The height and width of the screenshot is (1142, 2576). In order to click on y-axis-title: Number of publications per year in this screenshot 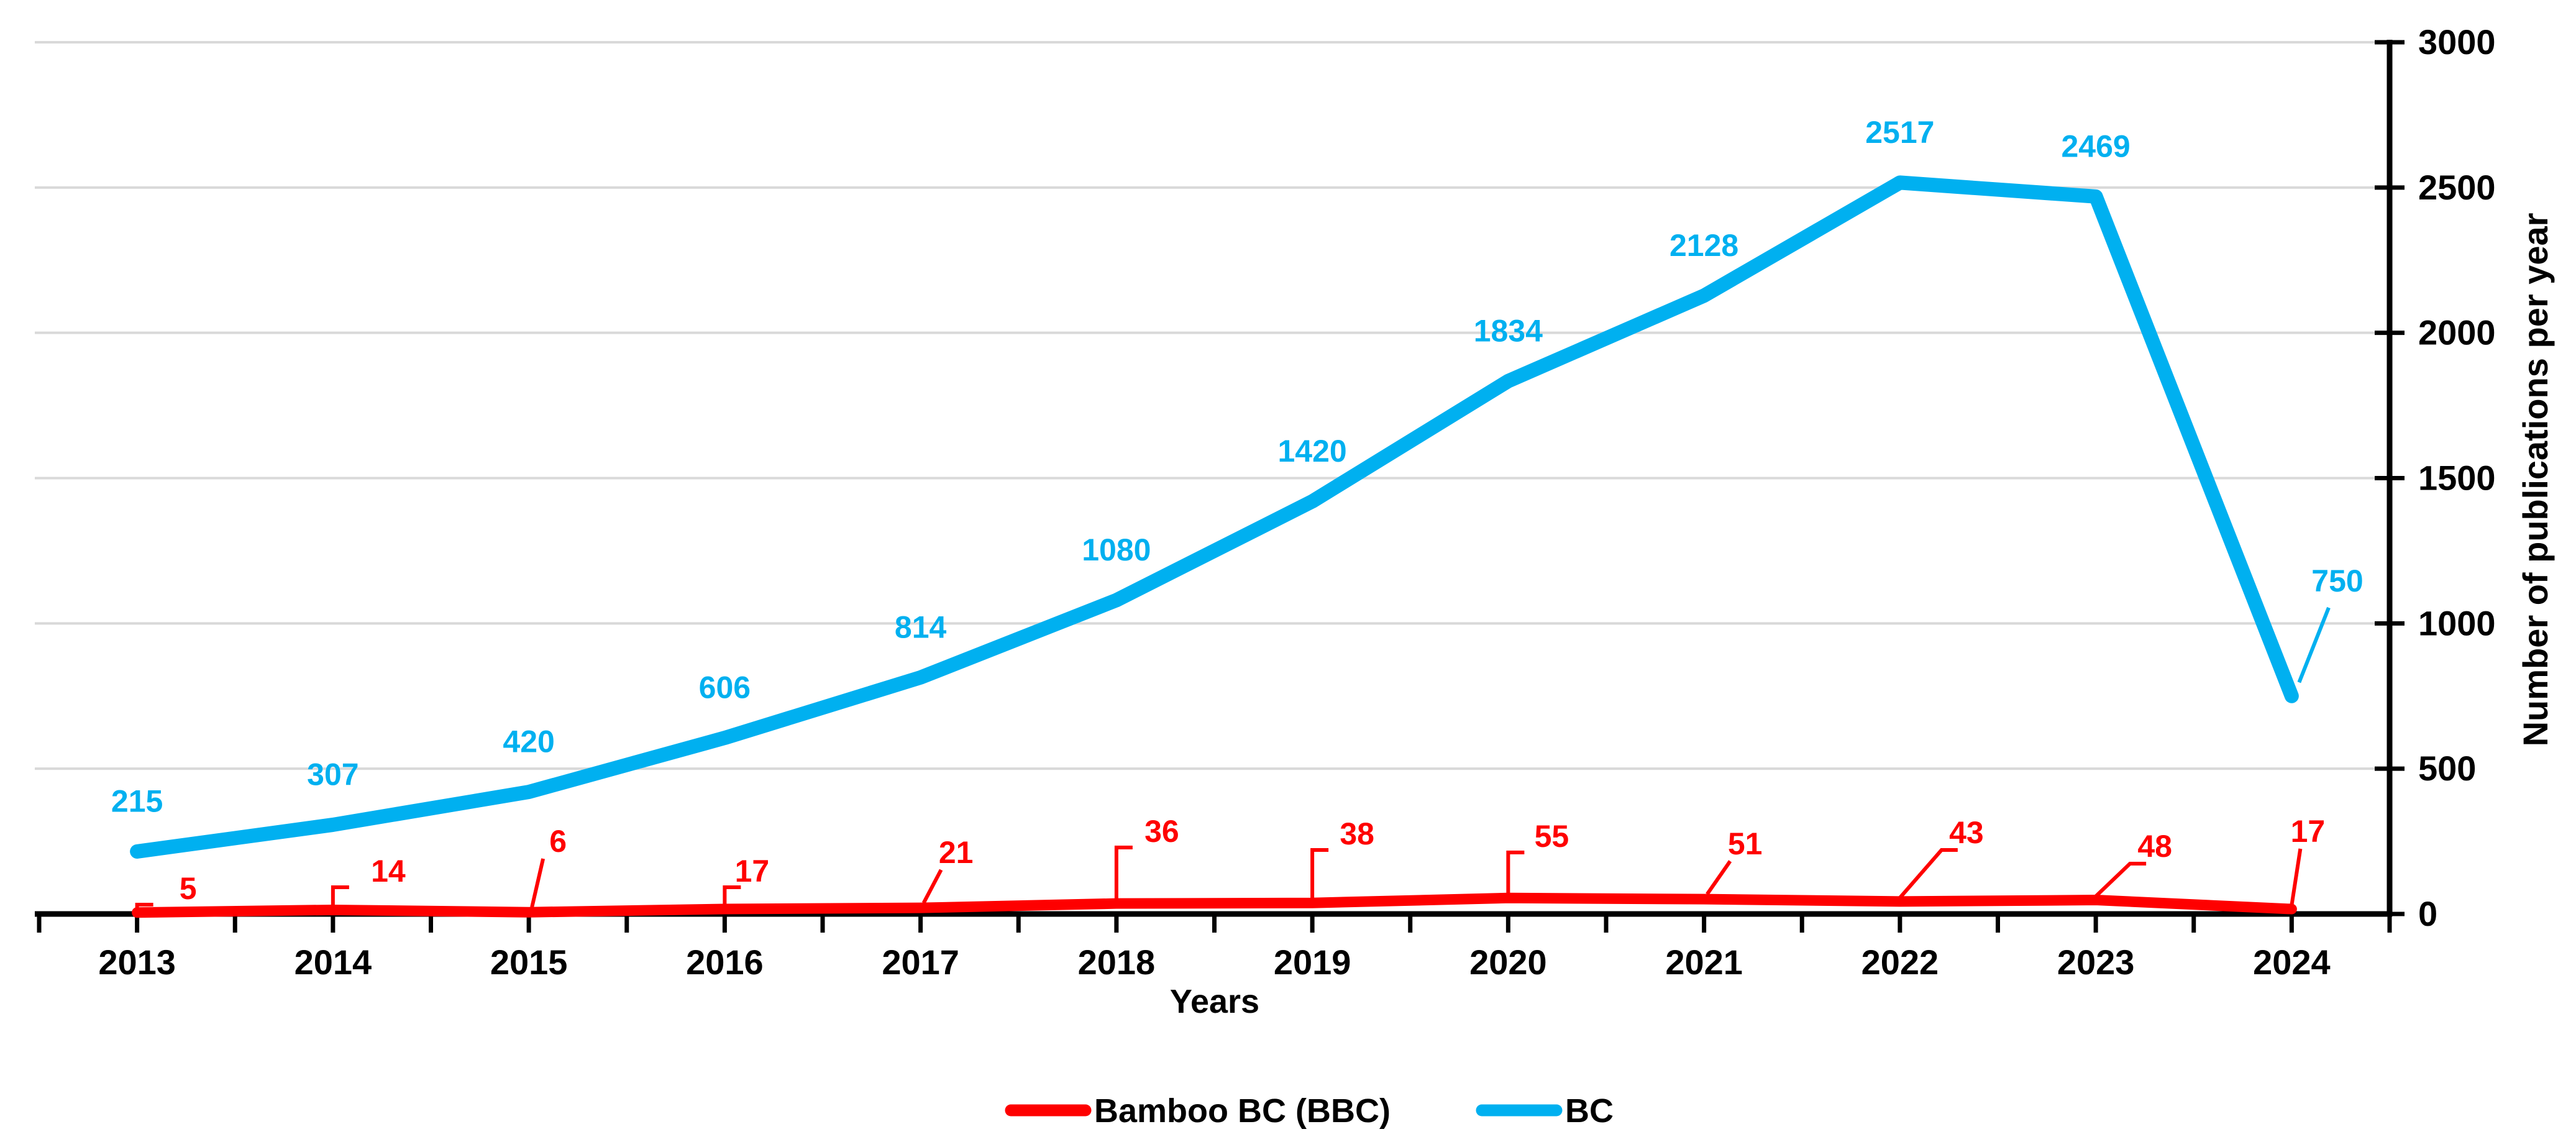, I will do `click(2535, 480)`.